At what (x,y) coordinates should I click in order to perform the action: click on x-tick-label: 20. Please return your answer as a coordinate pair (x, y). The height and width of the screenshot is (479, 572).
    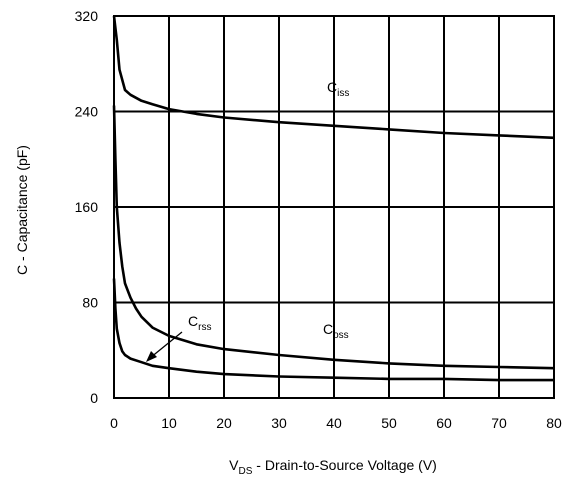
    Looking at the image, I should click on (224, 423).